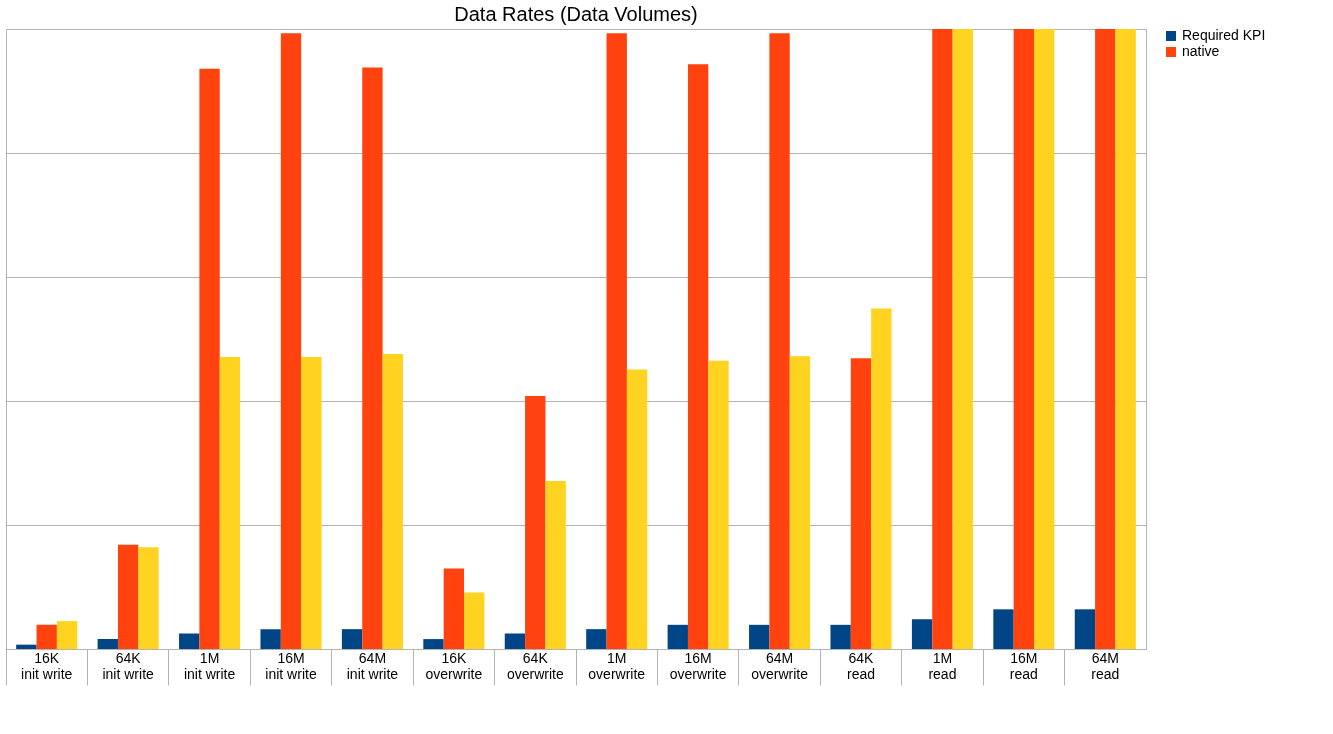 The image size is (1333, 734). Describe the element at coordinates (1105, 665) in the screenshot. I see `x-tick-label: 64M read` at that location.